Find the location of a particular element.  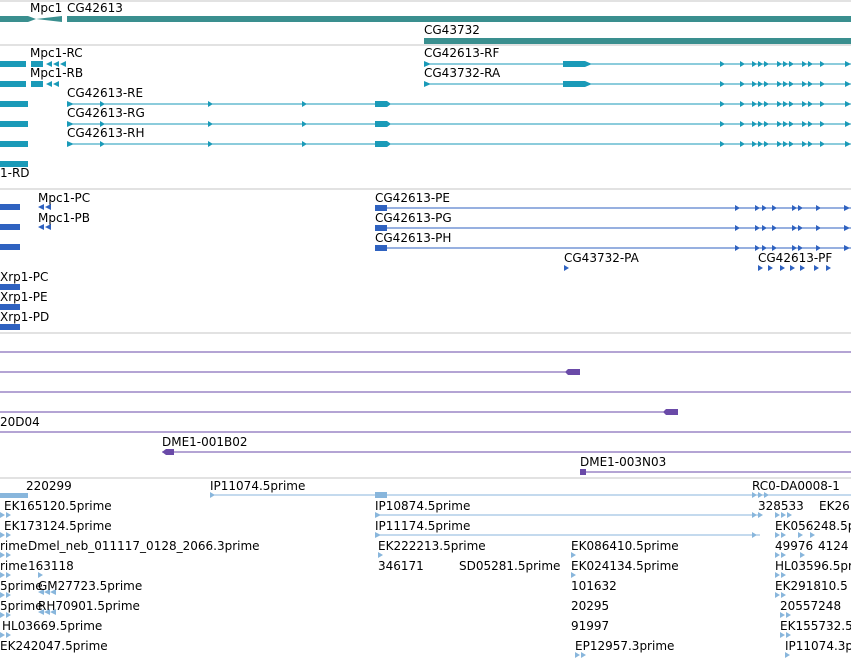

protein-cg42613-ph is located at coordinates (613, 248).